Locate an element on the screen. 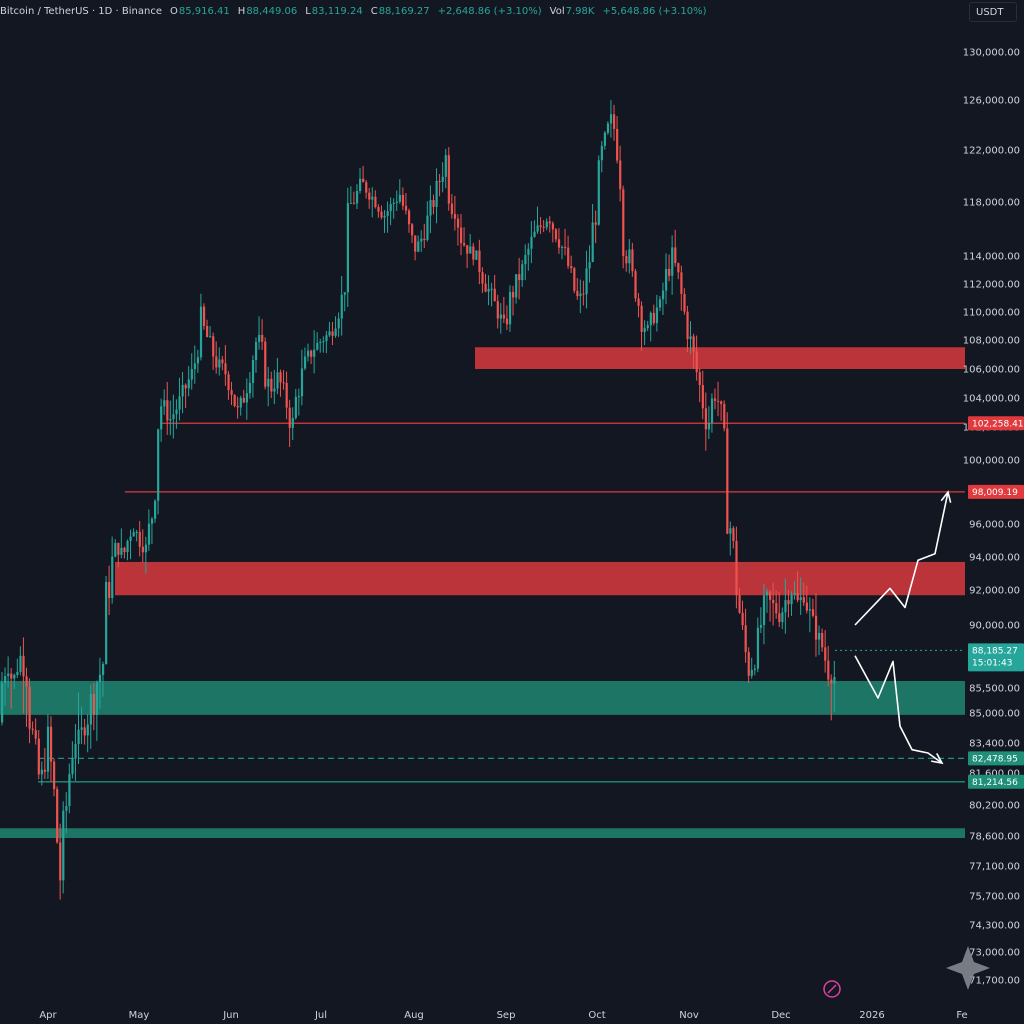 The width and height of the screenshot is (1024, 1024). projection-up-arrow is located at coordinates (901, 558).